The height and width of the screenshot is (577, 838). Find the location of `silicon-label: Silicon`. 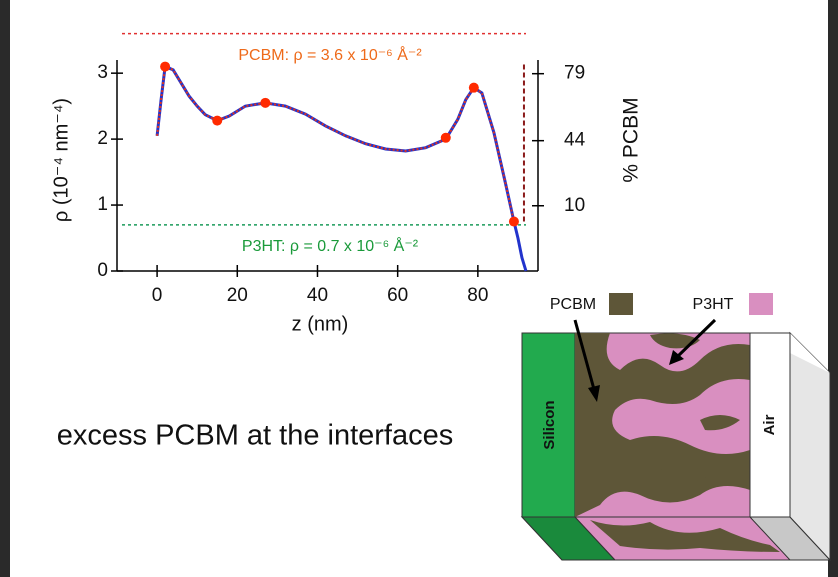

silicon-label: Silicon is located at coordinates (549, 424).